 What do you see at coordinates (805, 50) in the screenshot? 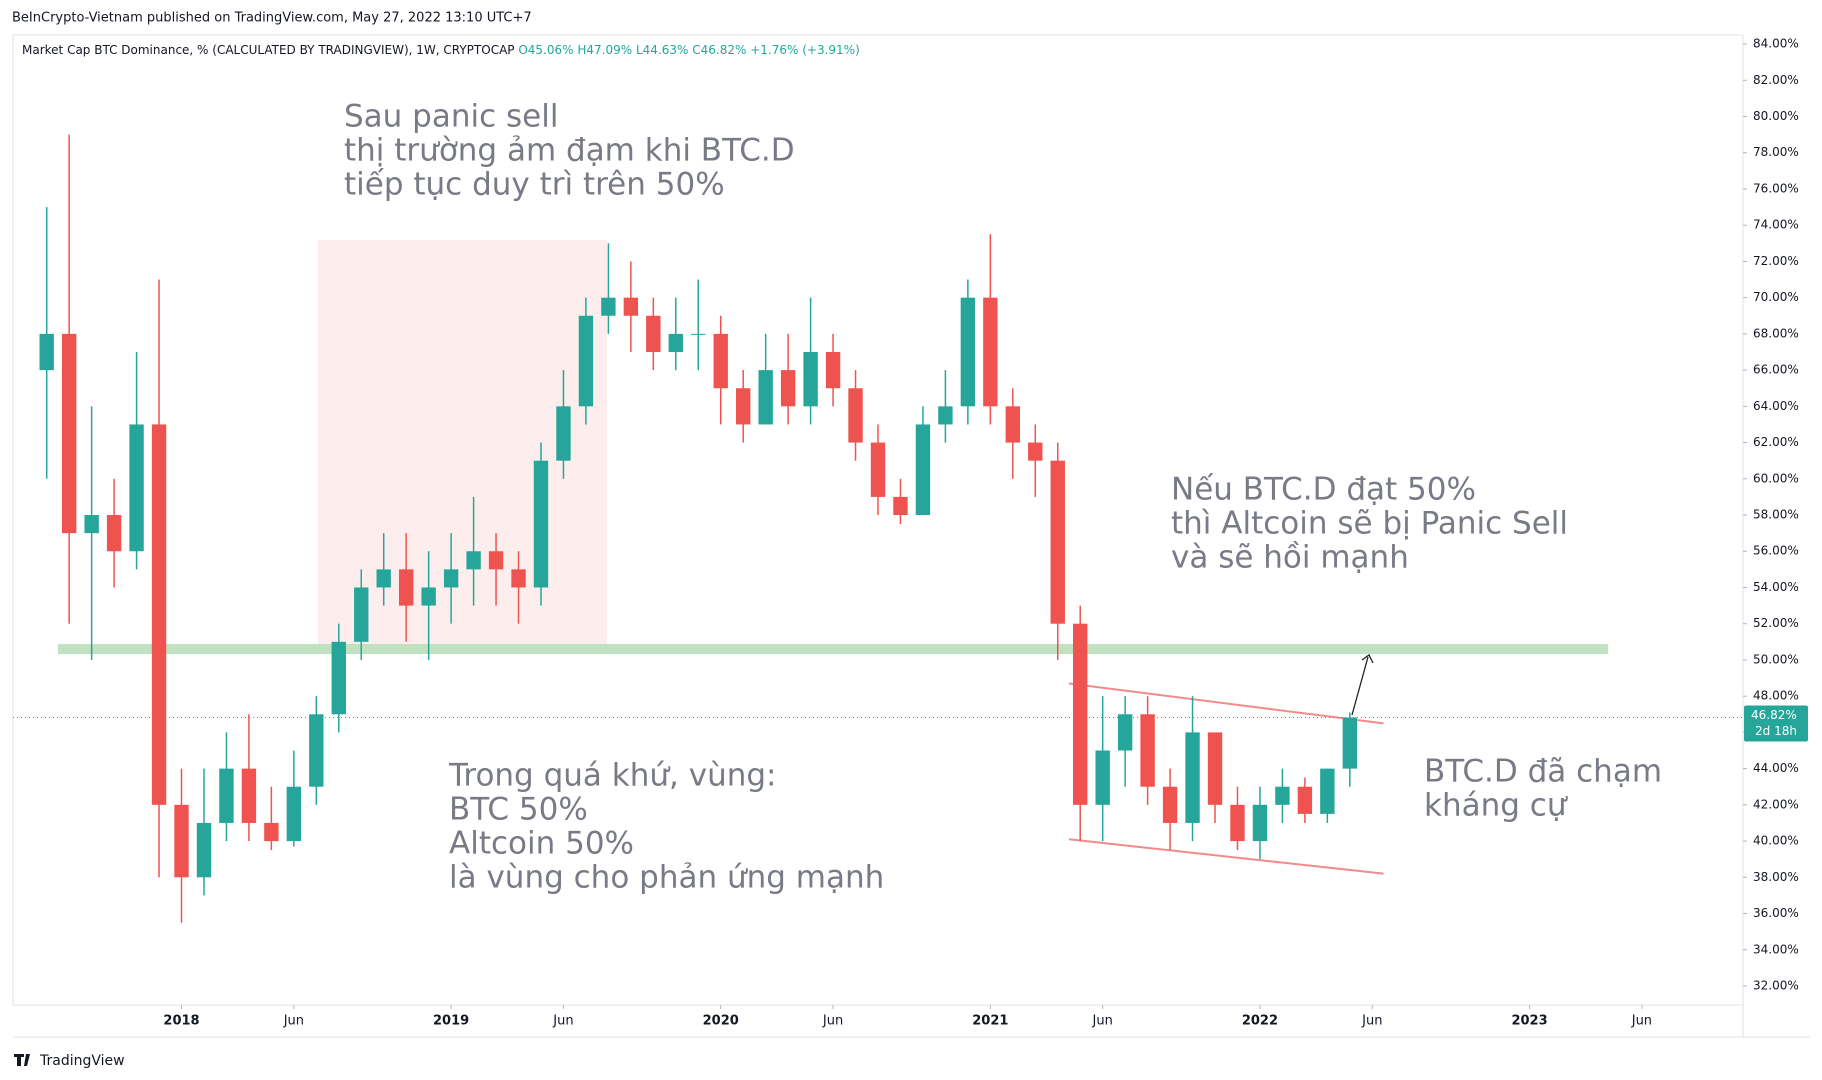
I see `legend-change: +1.76% (+3.91%)` at bounding box center [805, 50].